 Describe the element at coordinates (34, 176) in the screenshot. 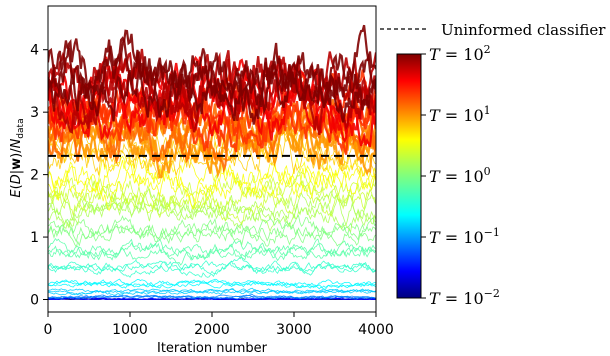

I see `y-tick-label: 2` at that location.